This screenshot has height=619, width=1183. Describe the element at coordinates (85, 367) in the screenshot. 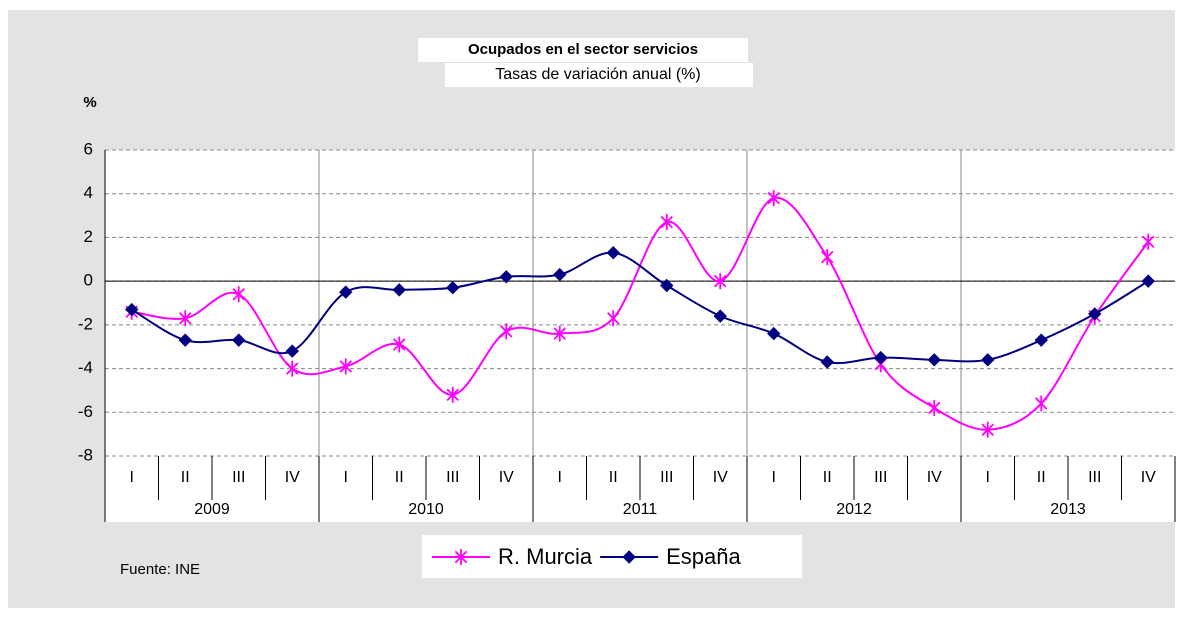

I see `y-tick-label: -4` at that location.